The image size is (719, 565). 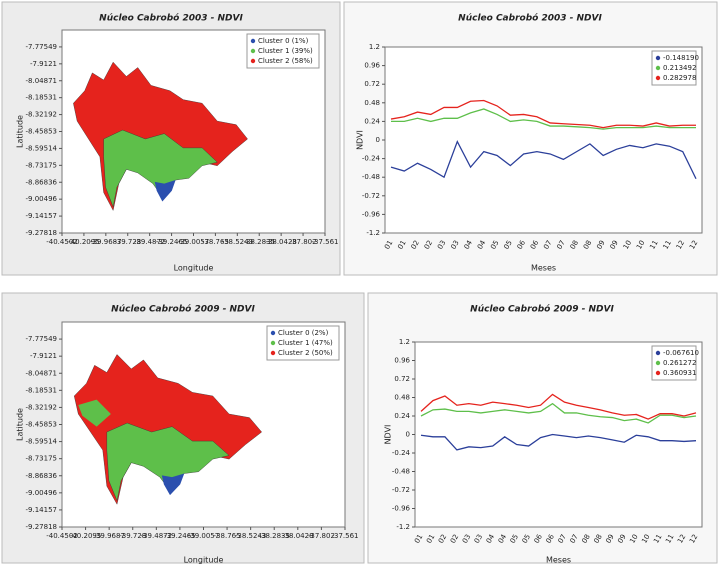 I want to click on chart-title: Núcleo Cabrobó 2003 - NDVI, so click(x=171, y=18).